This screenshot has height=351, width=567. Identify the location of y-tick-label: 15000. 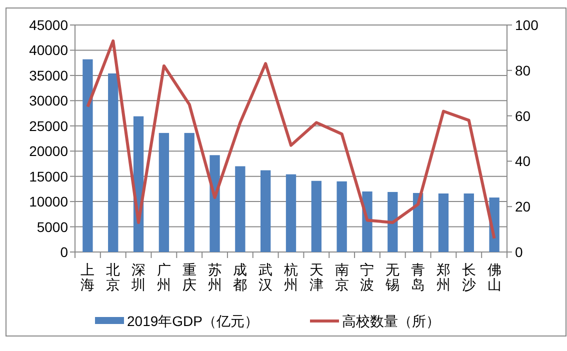
(48, 176).